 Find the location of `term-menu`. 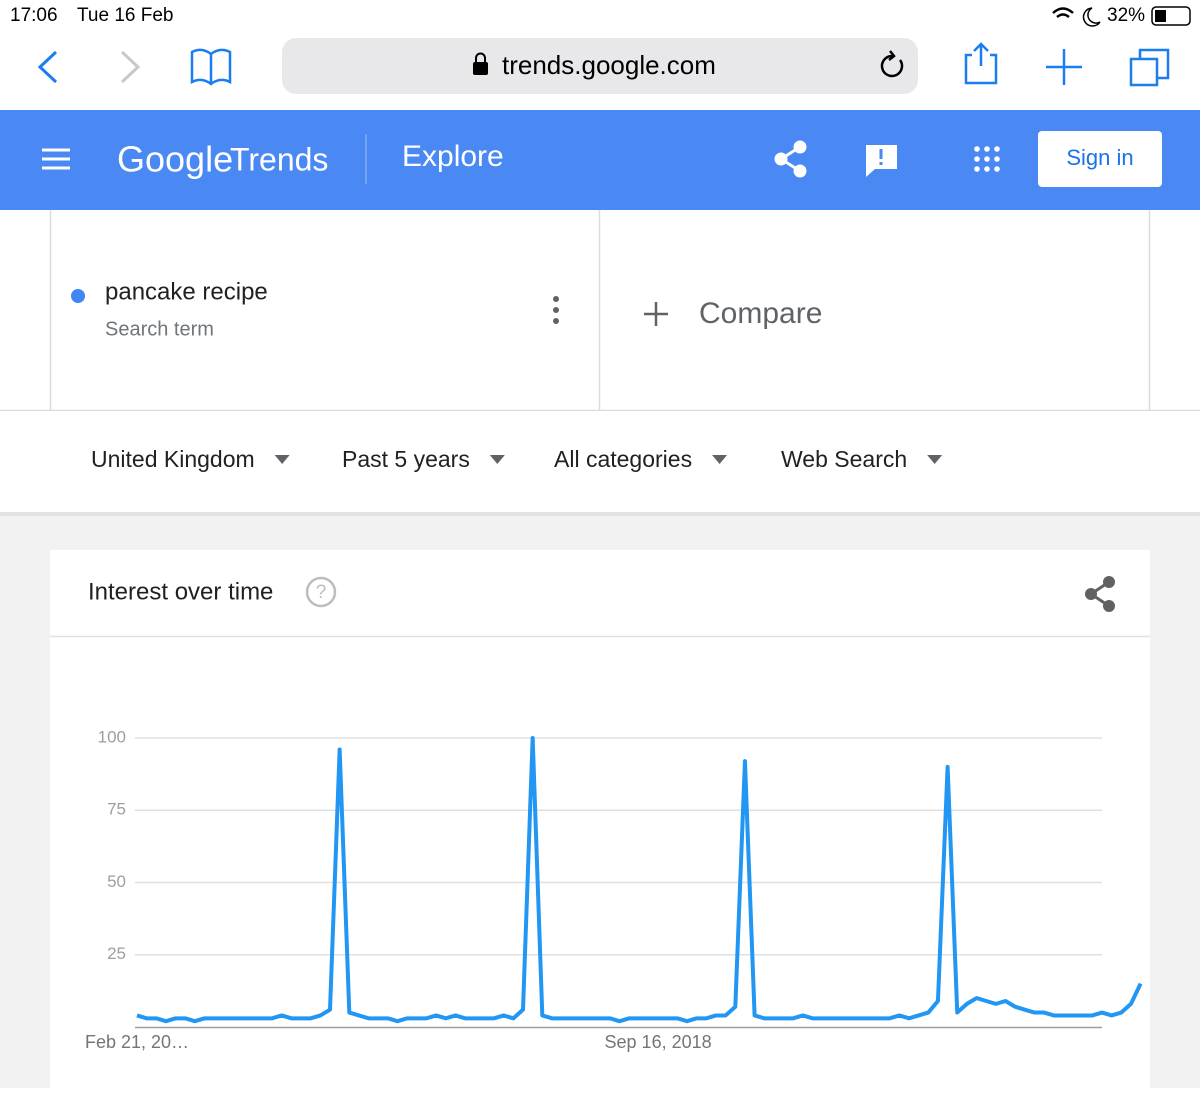

term-menu is located at coordinates (556, 310).